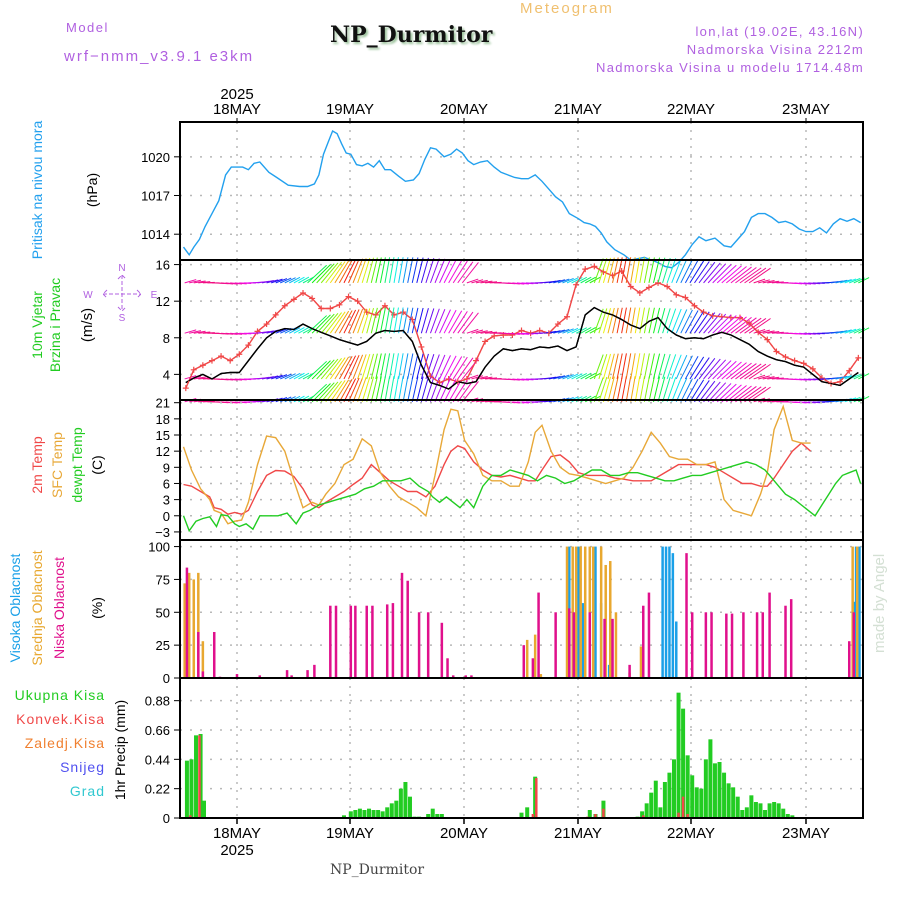  Describe the element at coordinates (15, 608) in the screenshot. I see `ylabel-cloud-high: Visoka Oblacnost` at that location.